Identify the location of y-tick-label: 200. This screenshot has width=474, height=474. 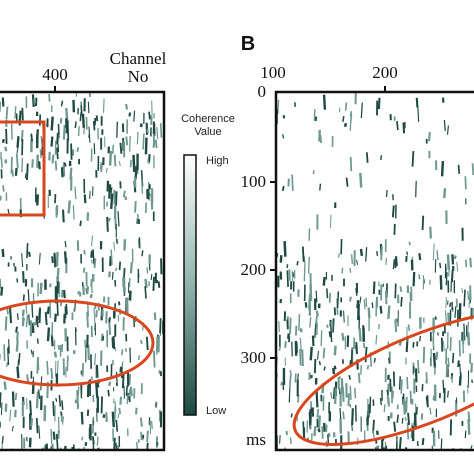
(254, 269).